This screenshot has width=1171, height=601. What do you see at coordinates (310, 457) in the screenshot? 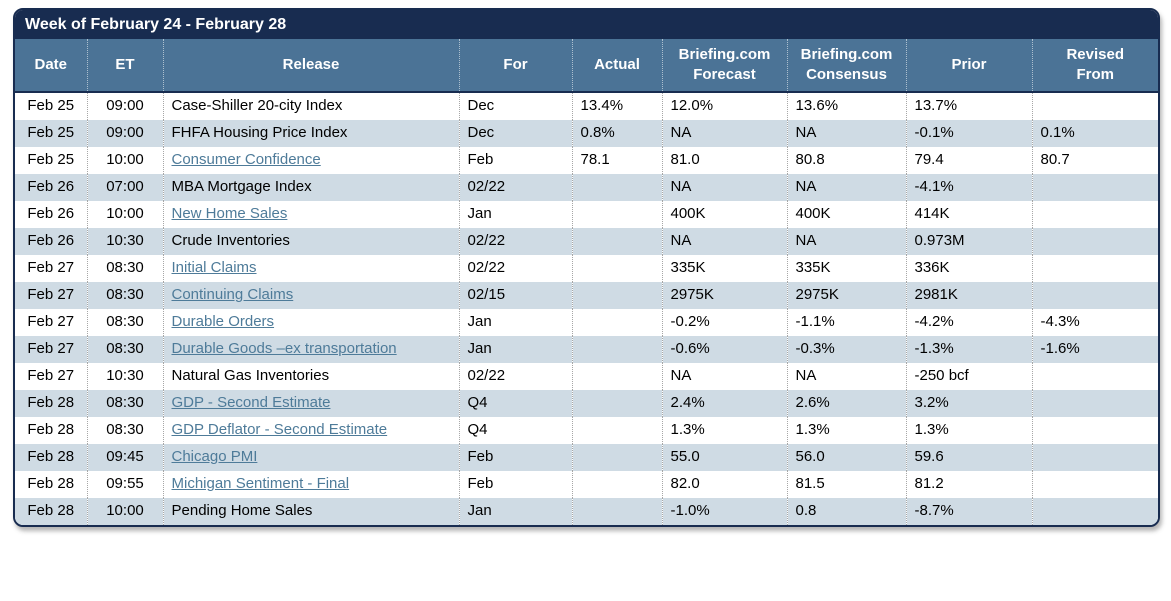
I see `cell-release: Chicago PMI` at bounding box center [310, 457].